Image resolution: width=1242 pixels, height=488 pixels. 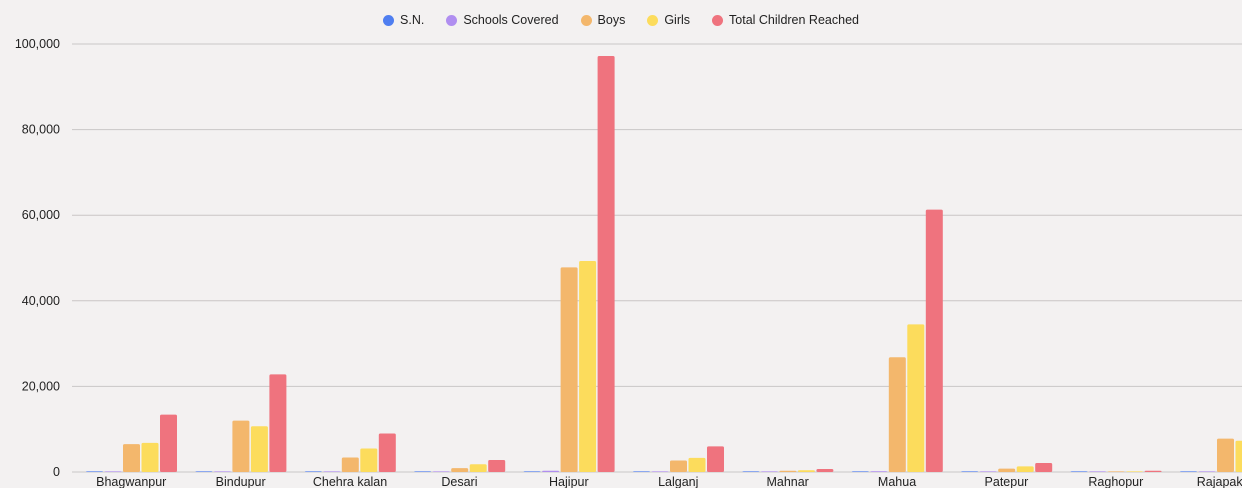 I want to click on legend-label: Girls, so click(x=677, y=20).